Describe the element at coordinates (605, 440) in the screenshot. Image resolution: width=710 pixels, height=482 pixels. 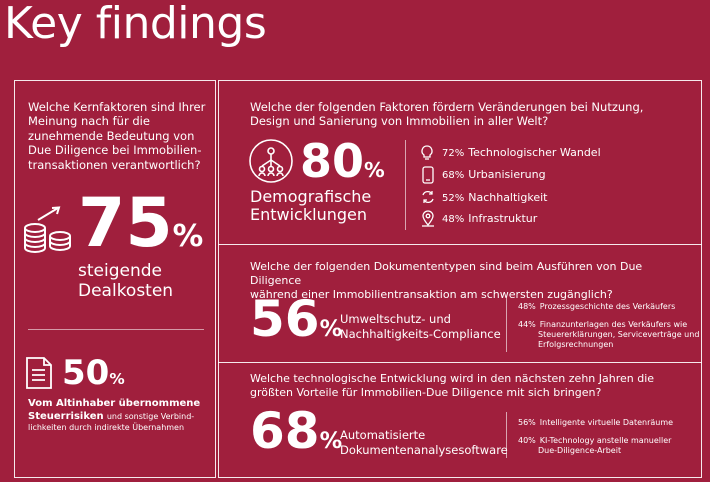
I see `item-text: KI-Technology anstelle manueller` at that location.